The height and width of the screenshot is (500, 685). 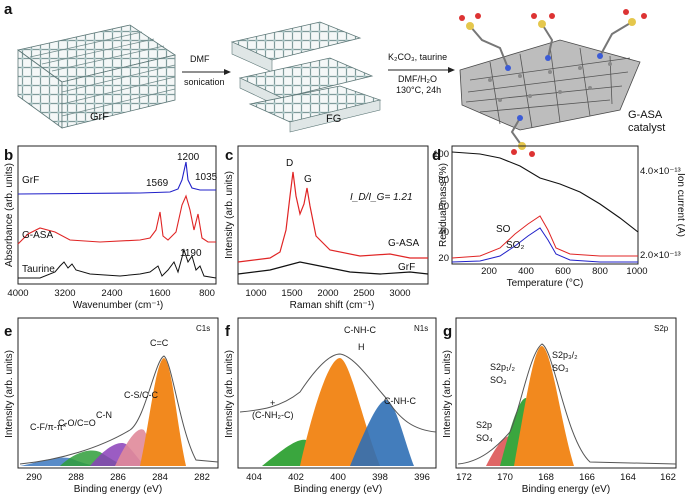 I want to click on tick: 290, so click(x=34, y=477).